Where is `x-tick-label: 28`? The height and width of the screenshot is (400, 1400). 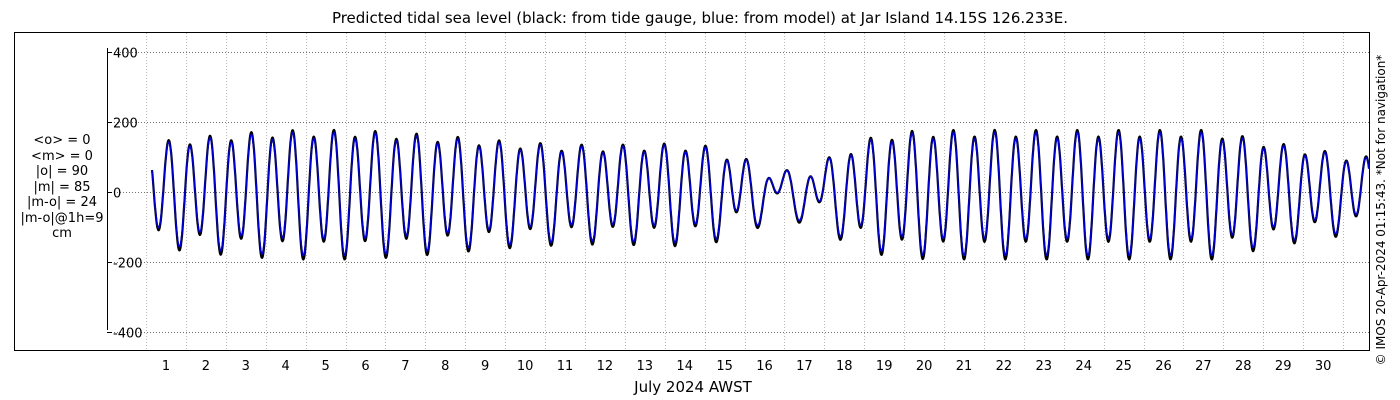
x-tick-label: 28 is located at coordinates (1243, 366).